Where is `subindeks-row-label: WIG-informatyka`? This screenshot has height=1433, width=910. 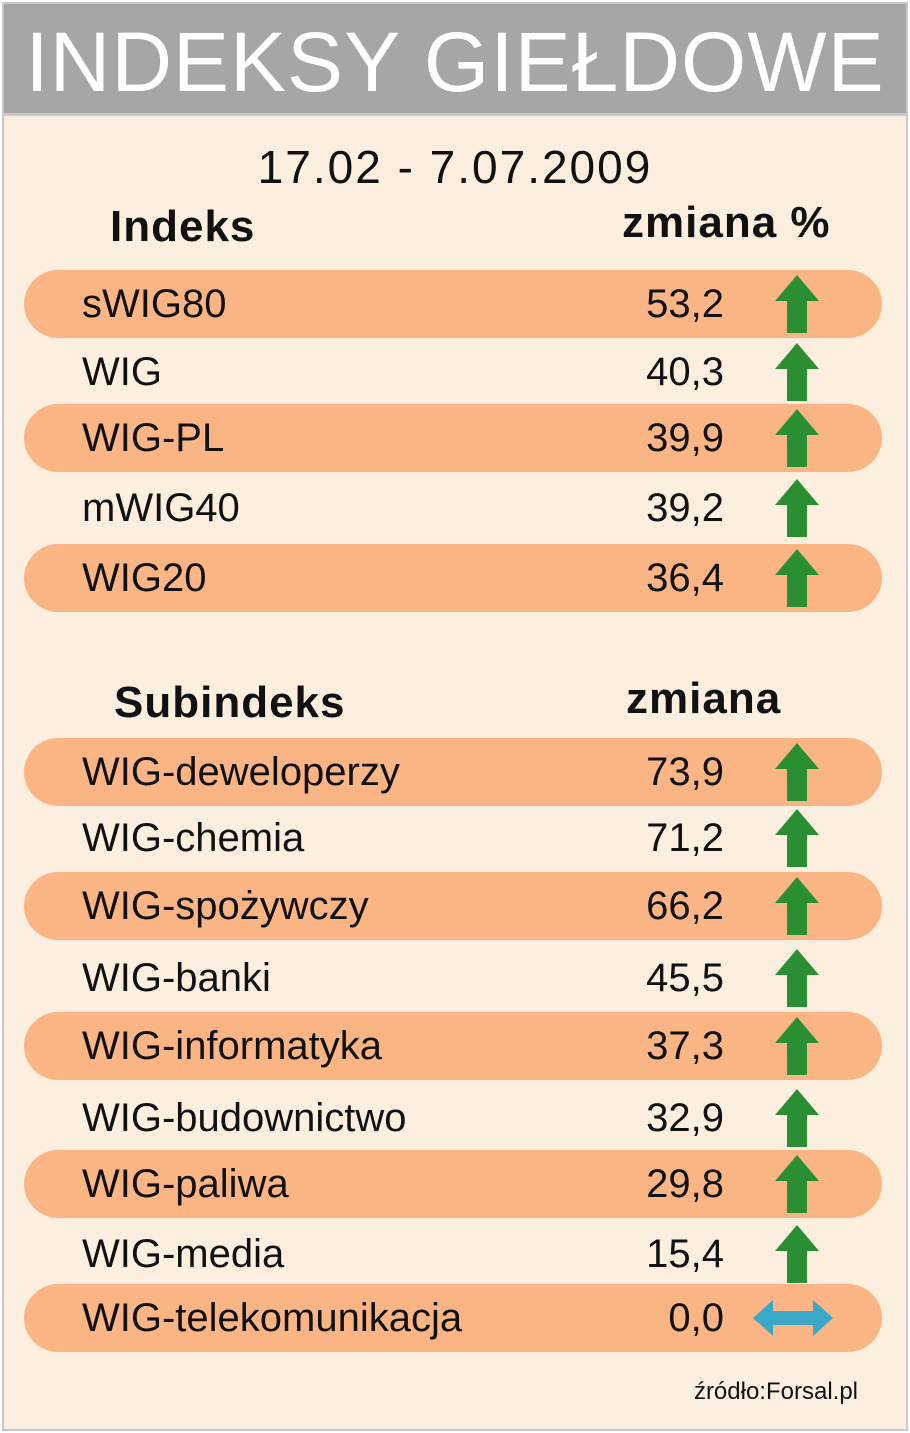 subindeks-row-label: WIG-informatyka is located at coordinates (232, 1046).